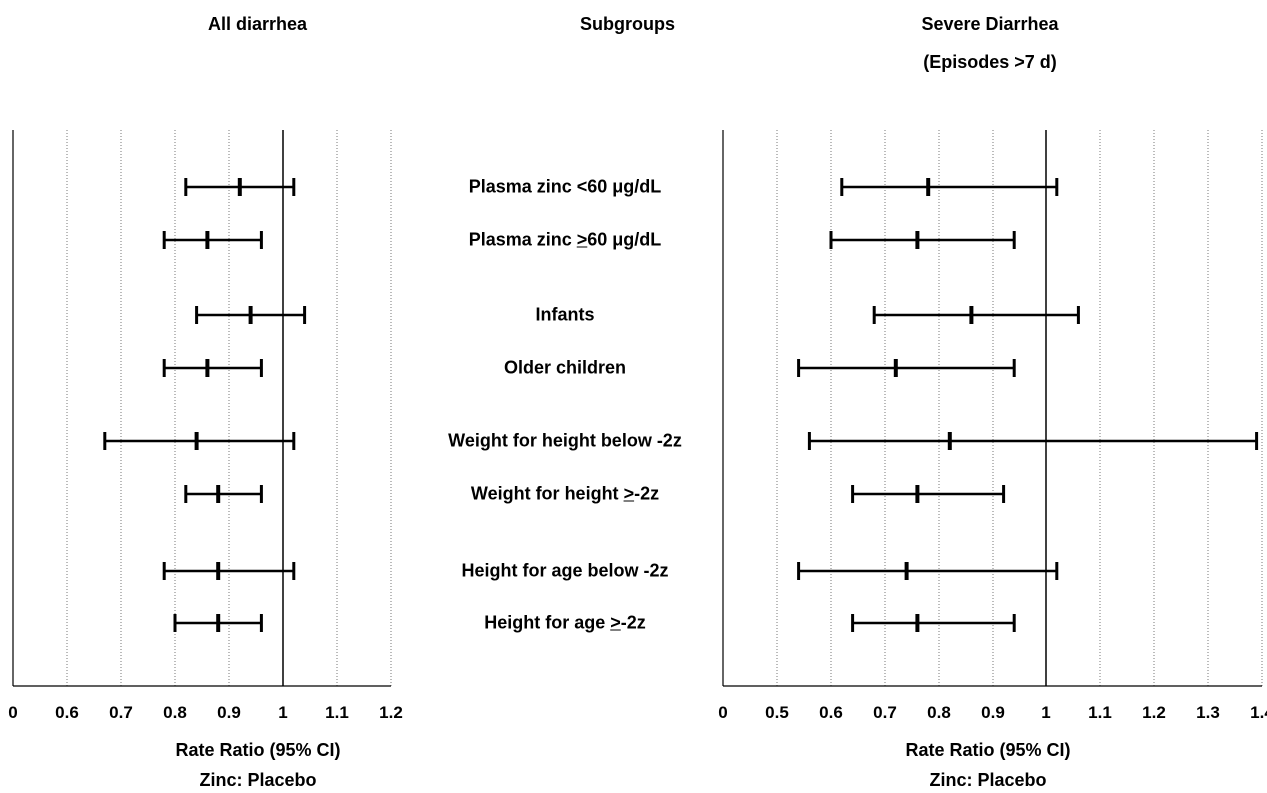  I want to click on subgroup-label: Older children, so click(565, 367).